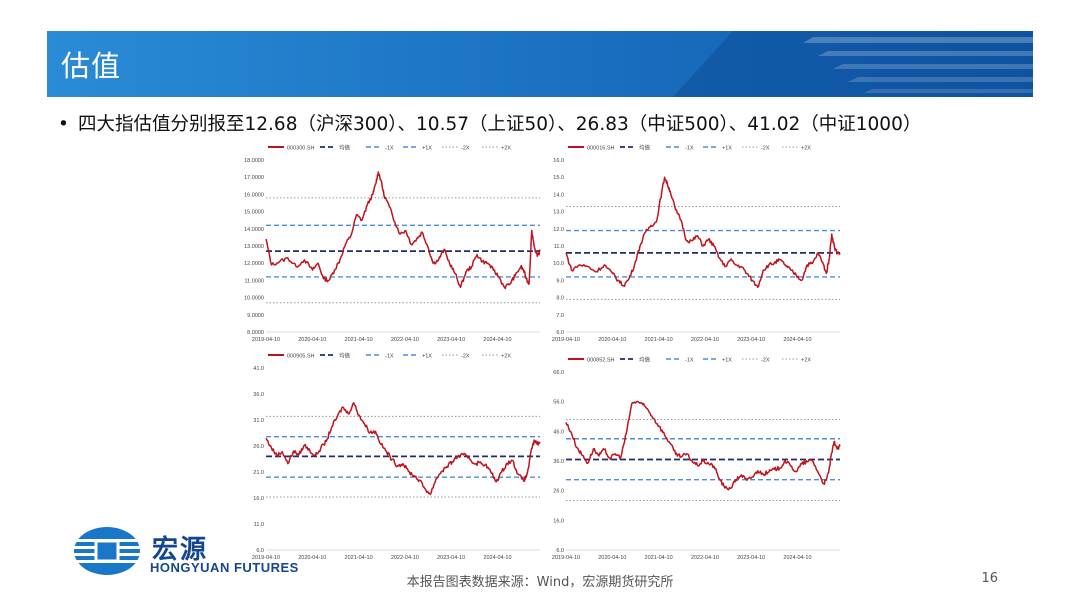 This screenshot has width=1080, height=608. I want to click on company-logo: 宏源 HONGYUAN FUTURES, so click(192, 552).